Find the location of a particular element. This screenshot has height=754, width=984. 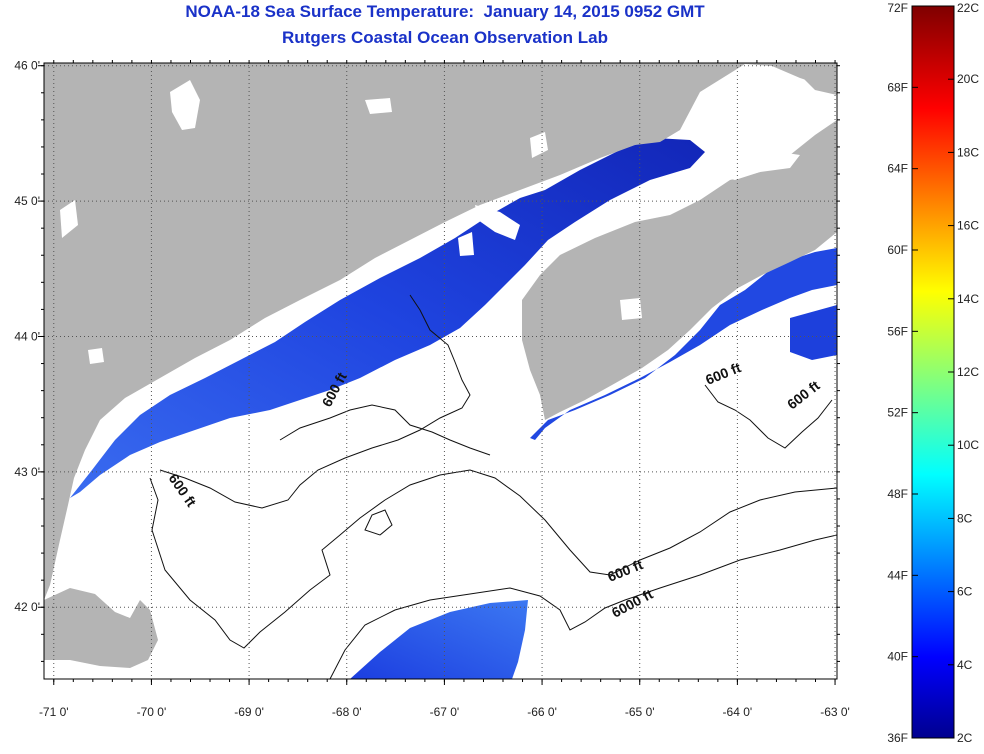

colorbar-f-label: 56F is located at coordinates (897, 331).